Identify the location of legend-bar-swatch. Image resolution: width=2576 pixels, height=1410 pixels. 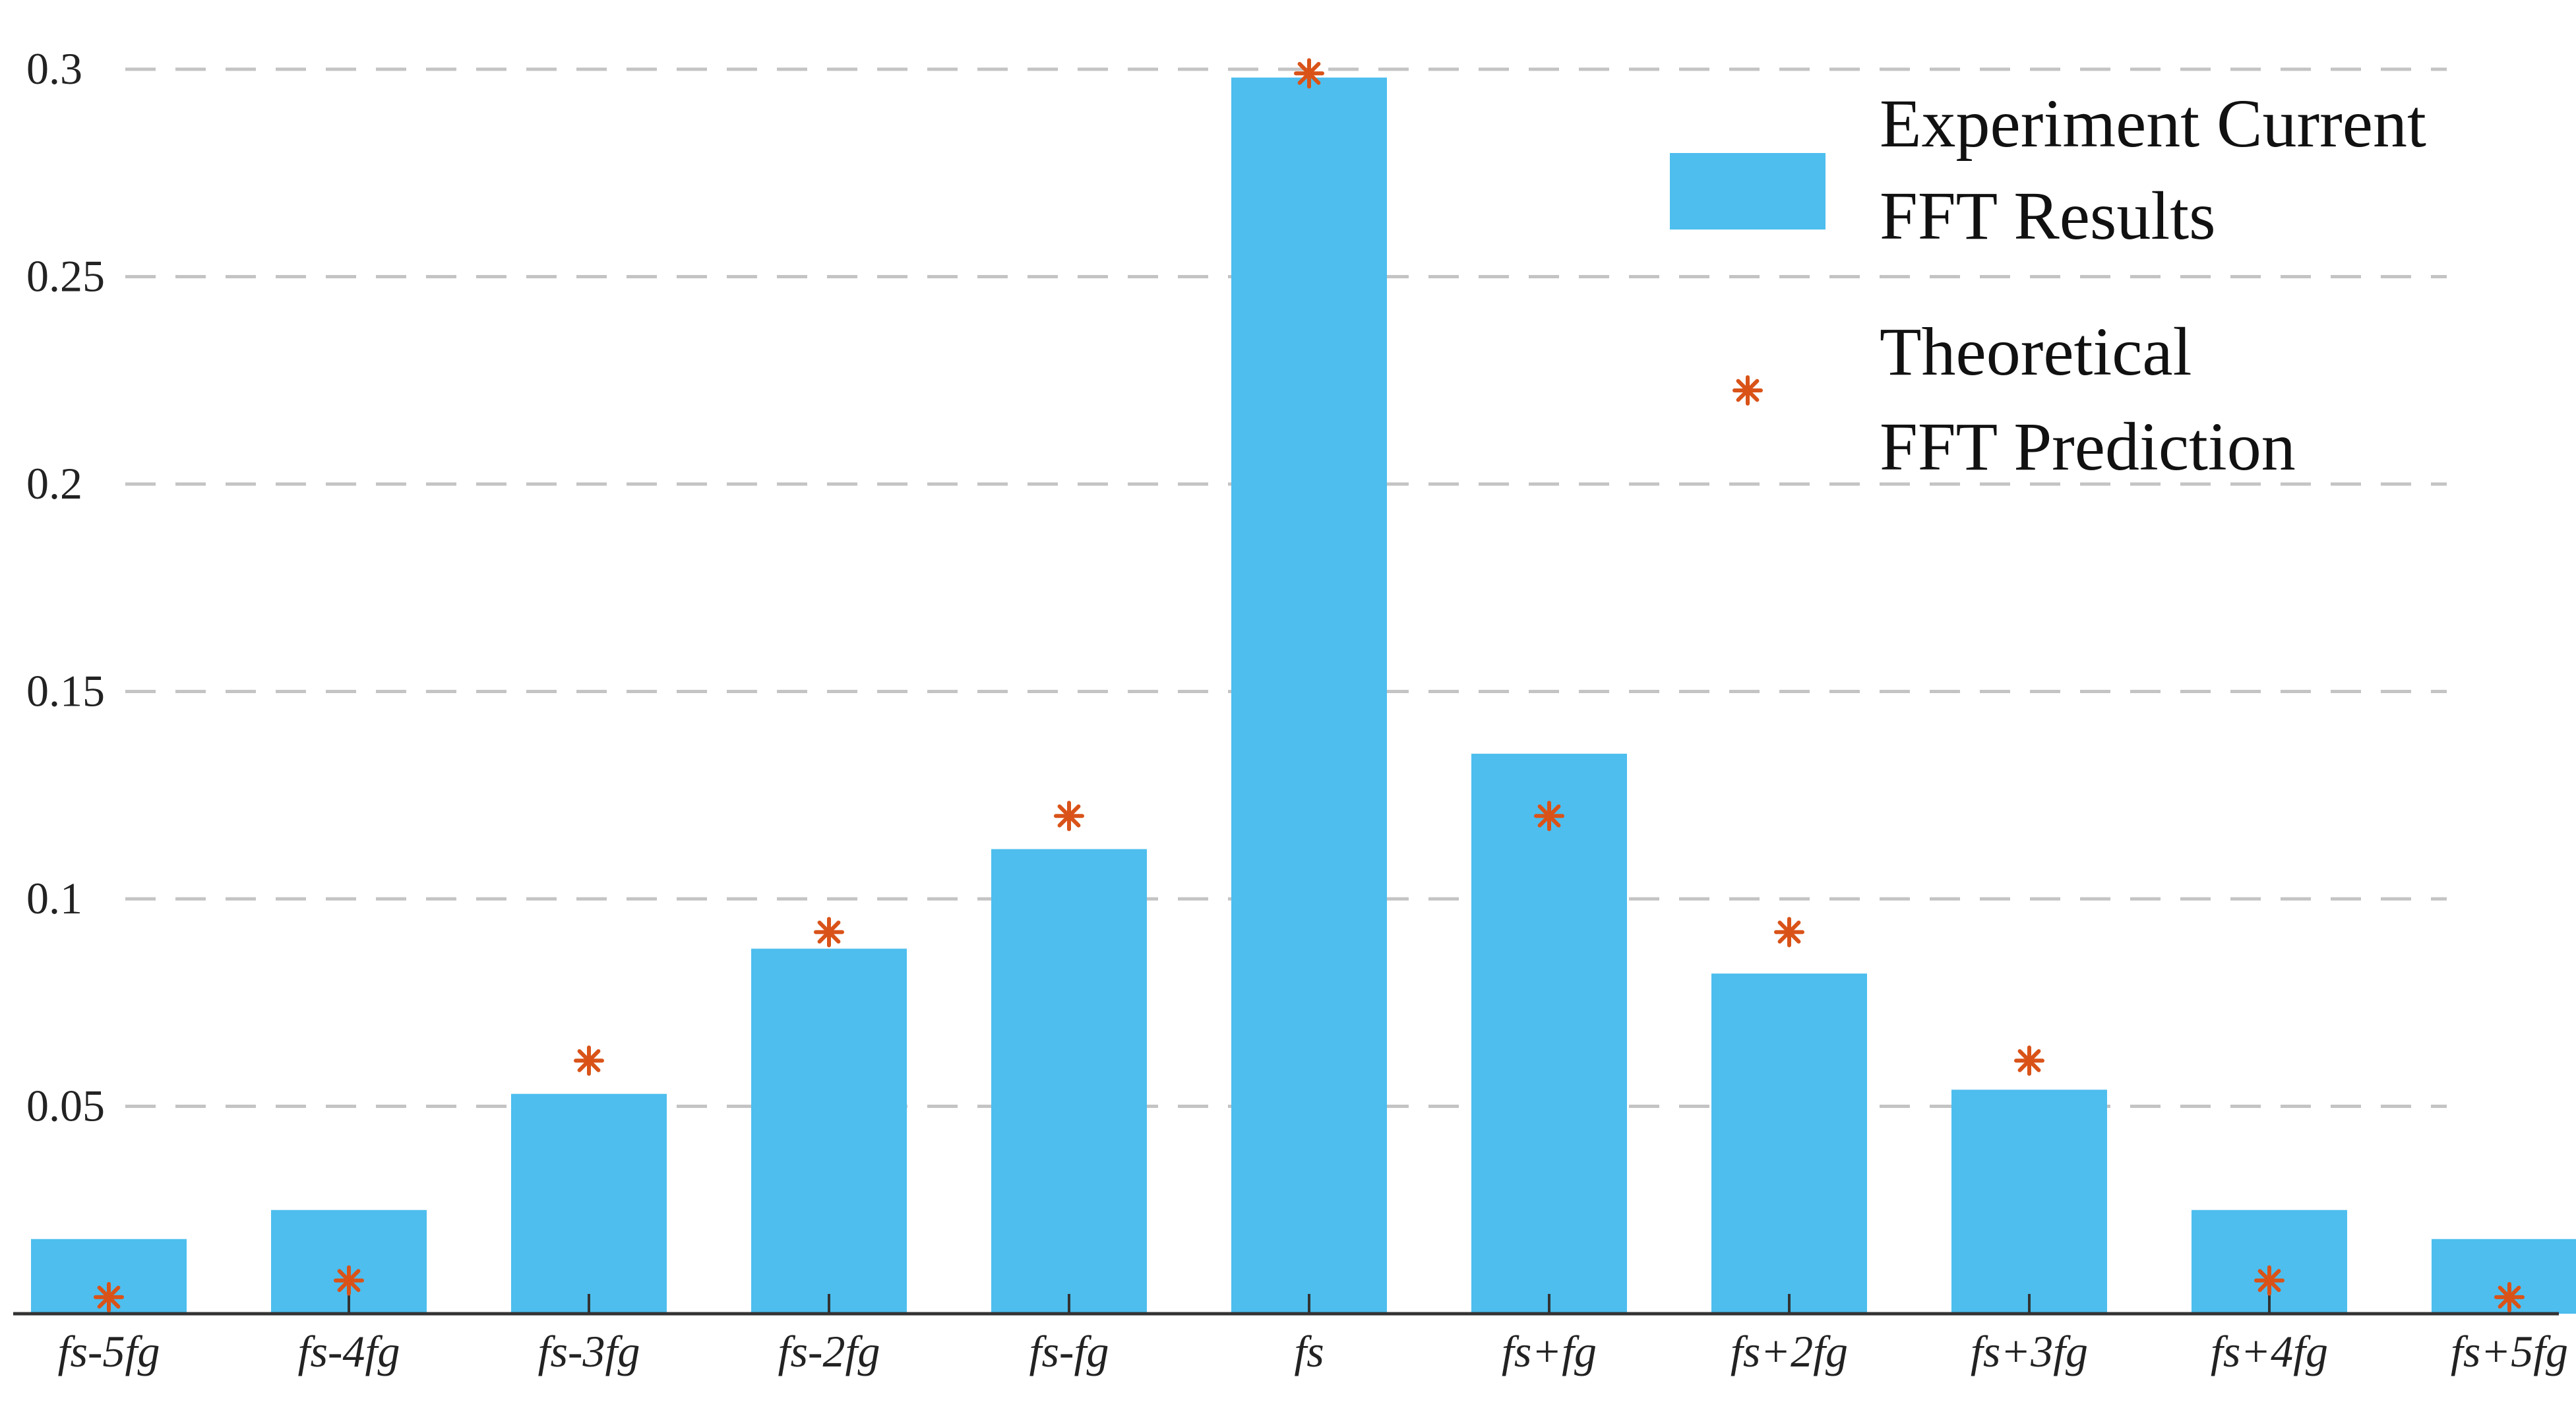
(1747, 192).